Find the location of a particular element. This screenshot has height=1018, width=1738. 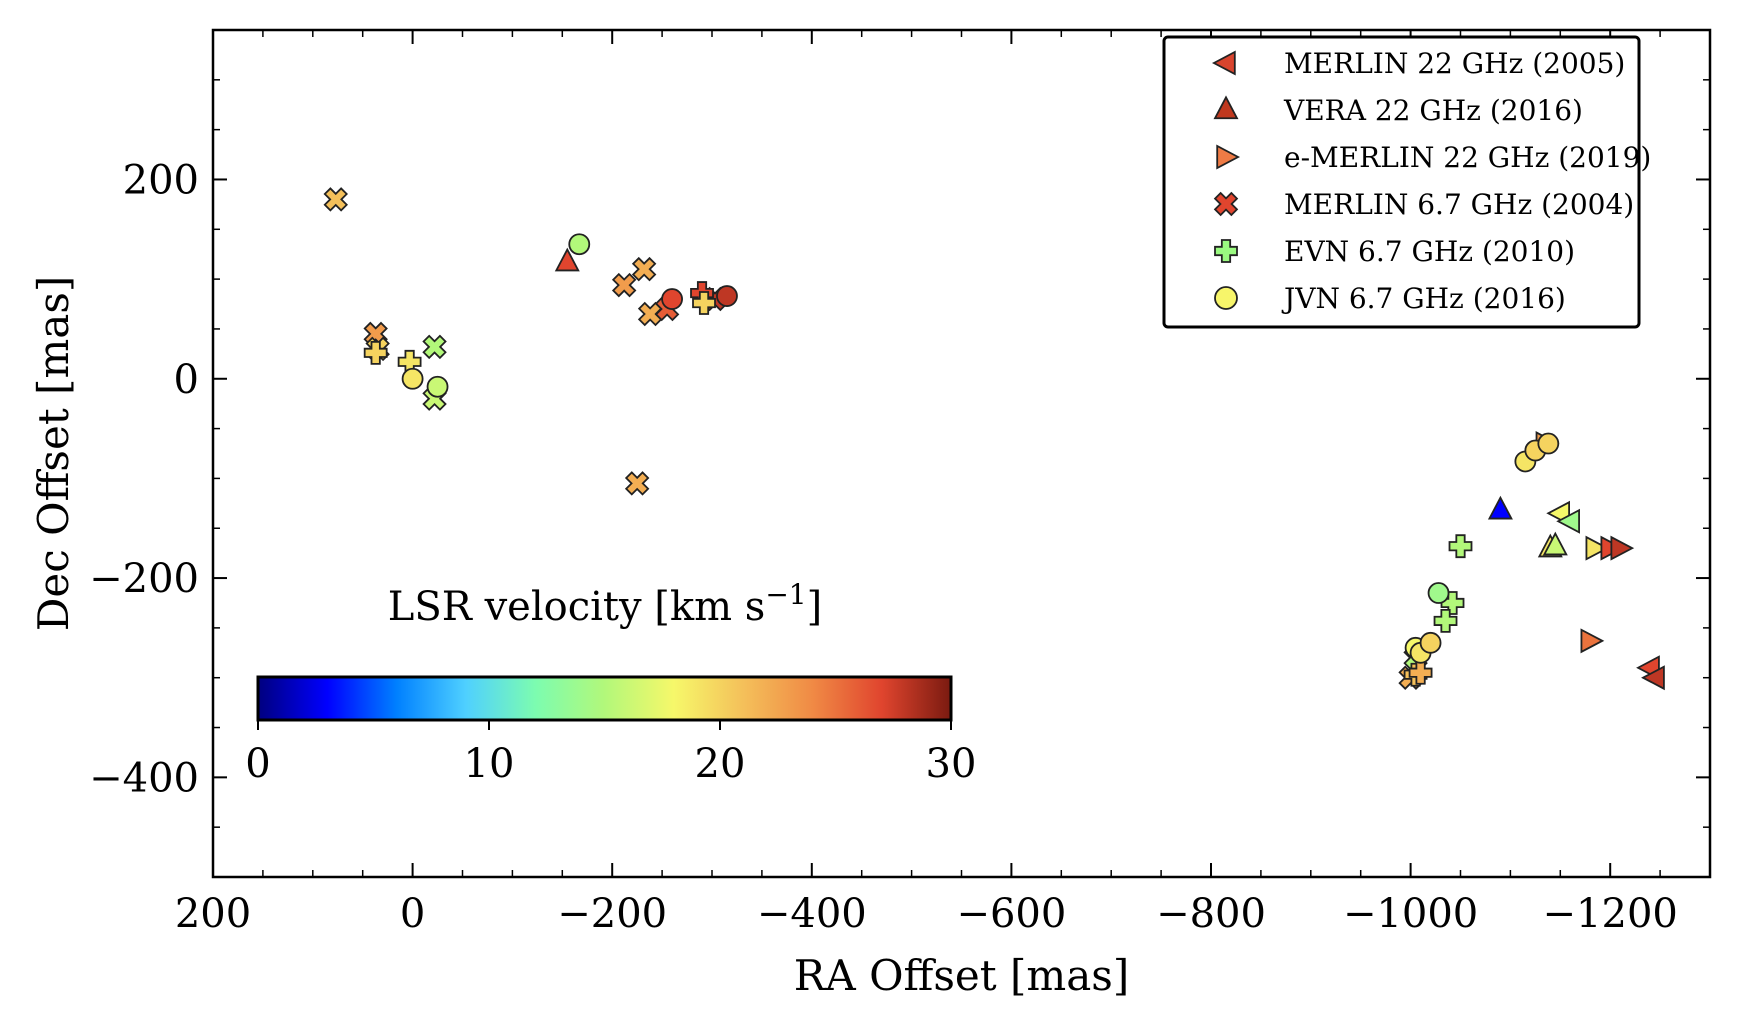

colorbar-tick-label: 10 is located at coordinates (489, 764).